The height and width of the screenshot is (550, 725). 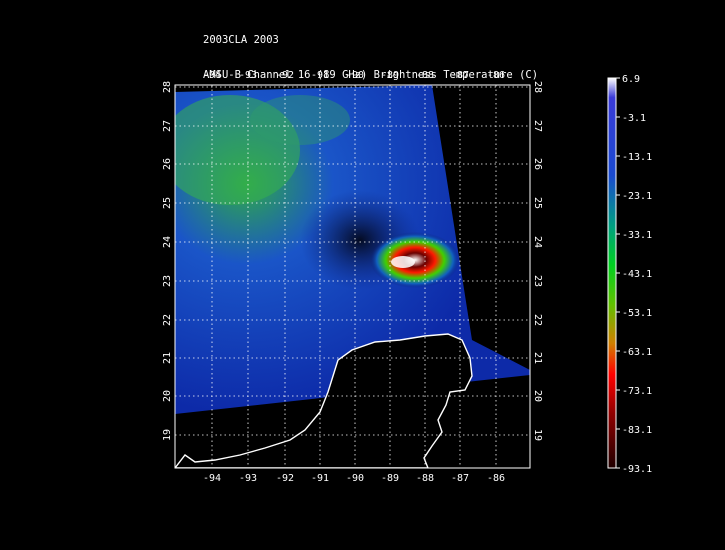 What do you see at coordinates (637, 469) in the screenshot?
I see `colorbar-label: -93.1` at bounding box center [637, 469].